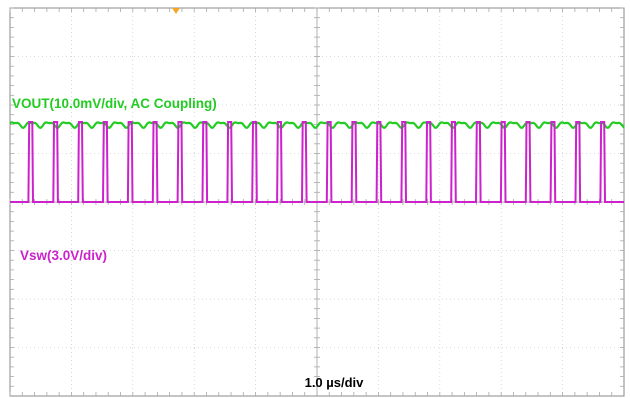 Image resolution: width=630 pixels, height=398 pixels. I want to click on timebase-label: 1.0 µs/div, so click(335, 382).